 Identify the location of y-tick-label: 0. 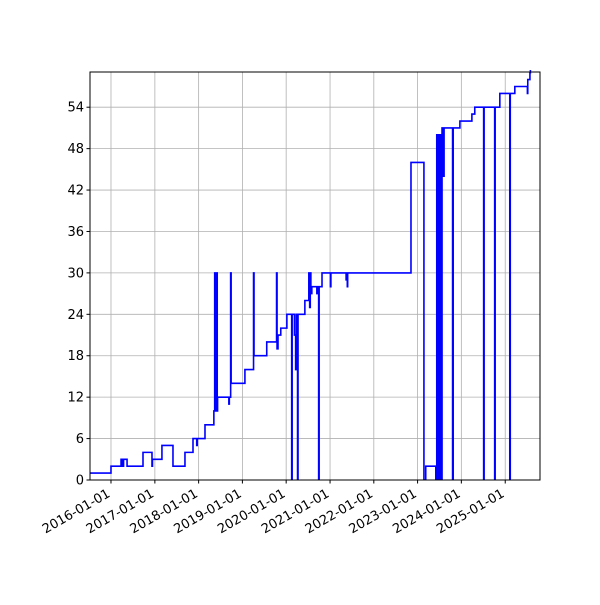
(80, 481).